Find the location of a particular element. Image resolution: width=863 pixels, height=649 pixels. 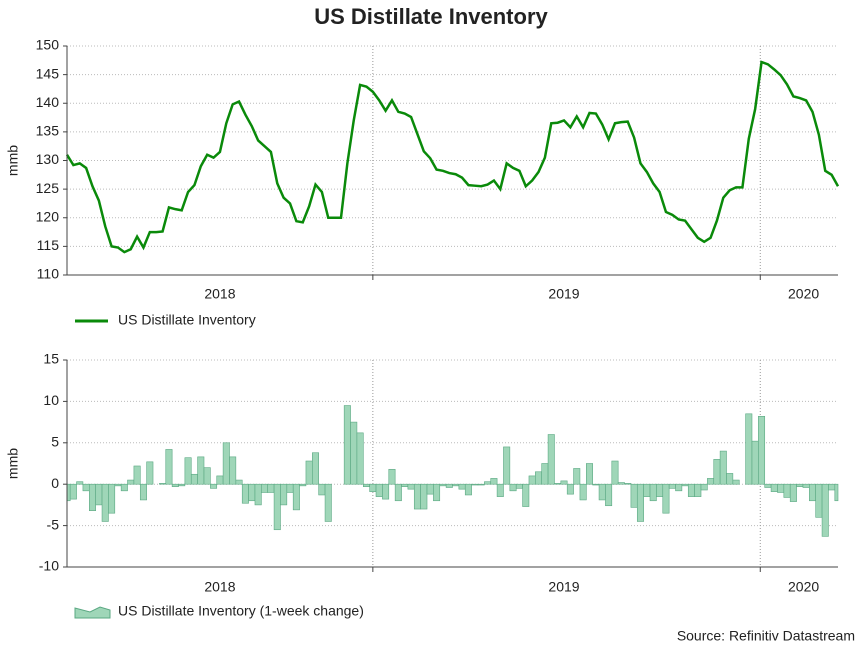

legend-label: US Distillate Inventory is located at coordinates (187, 320).